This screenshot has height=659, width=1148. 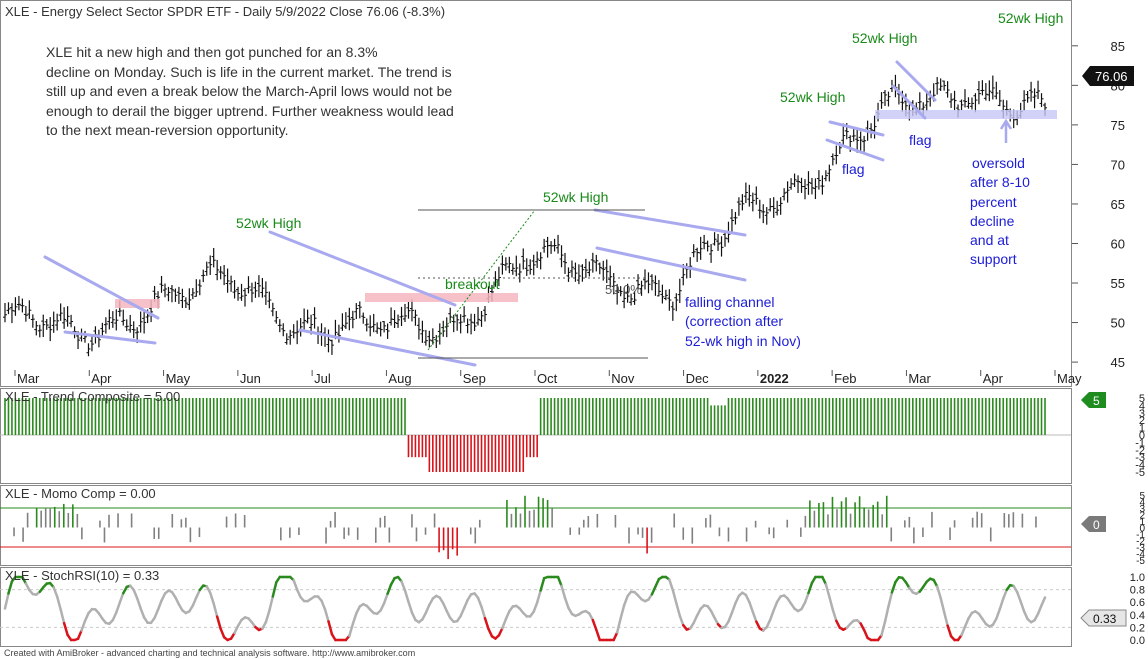 What do you see at coordinates (919, 378) in the screenshot?
I see `x-tick-label: Mar` at bounding box center [919, 378].